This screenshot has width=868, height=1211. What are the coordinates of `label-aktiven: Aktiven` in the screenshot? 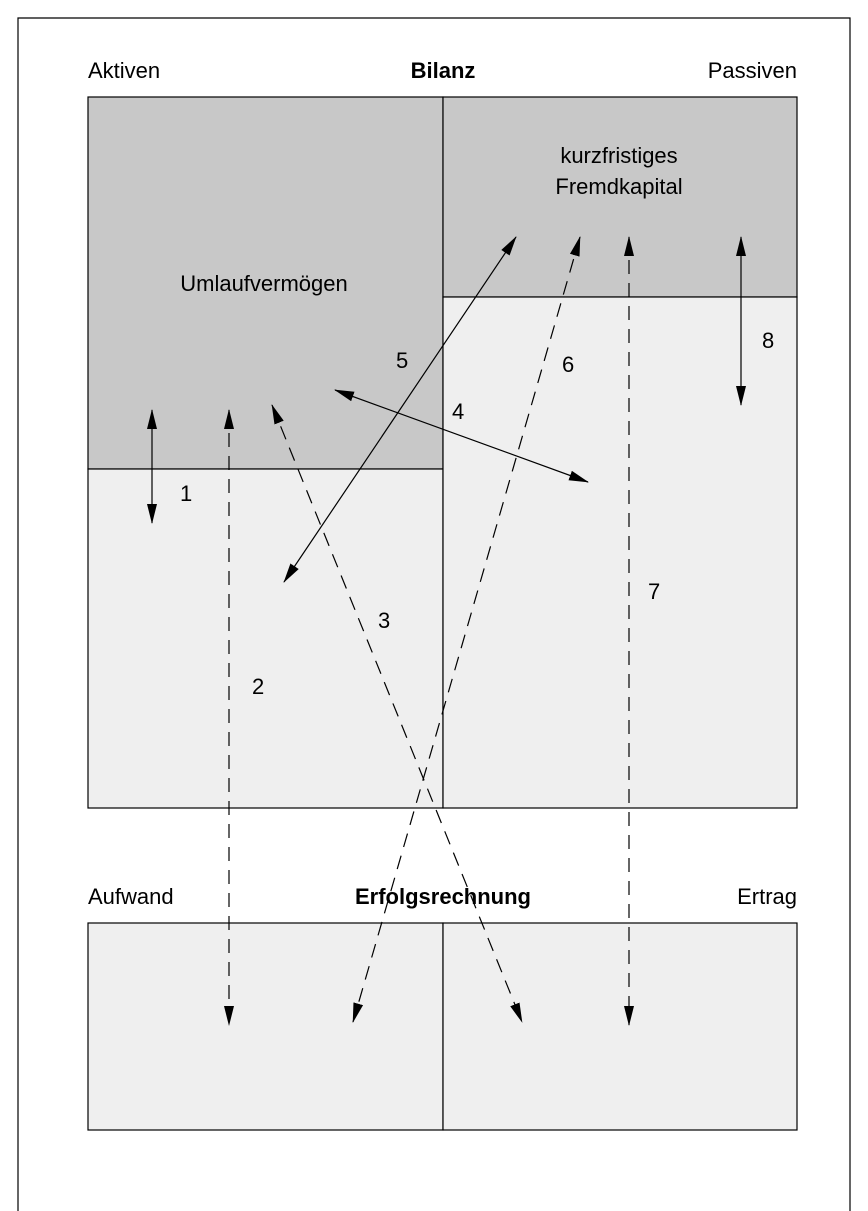 It's located at (124, 70).